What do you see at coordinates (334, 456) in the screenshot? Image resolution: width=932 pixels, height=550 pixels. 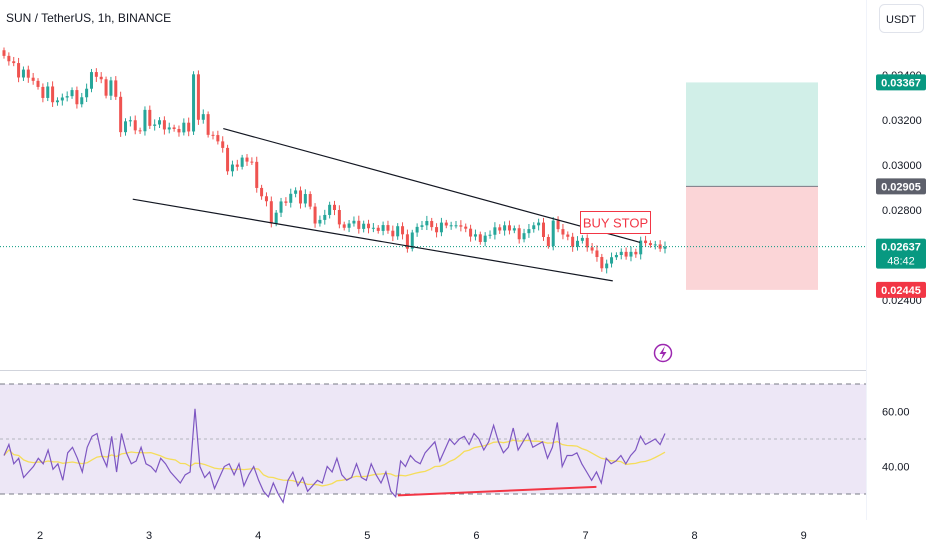 I see `rsi-panel` at bounding box center [334, 456].